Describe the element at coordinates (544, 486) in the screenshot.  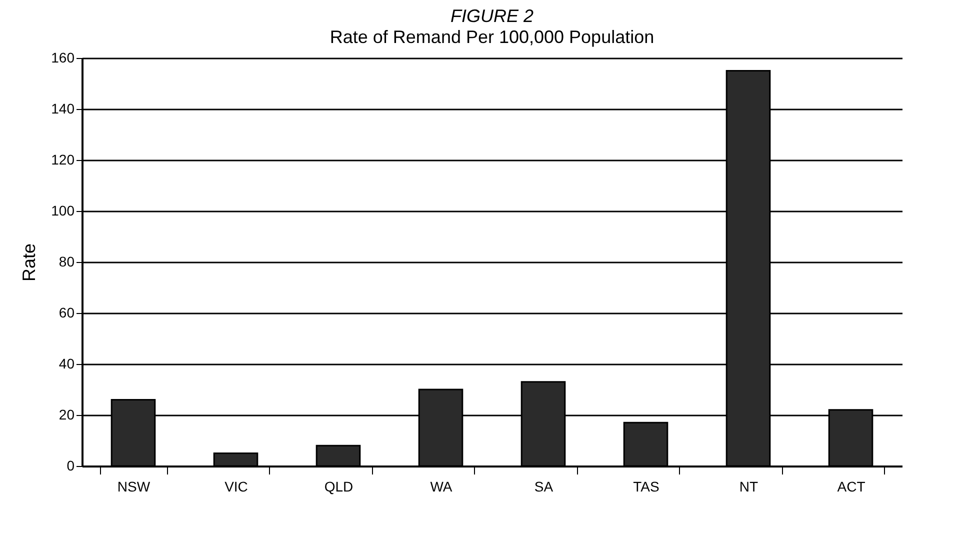
I see `x-tick-label: SA` at that location.